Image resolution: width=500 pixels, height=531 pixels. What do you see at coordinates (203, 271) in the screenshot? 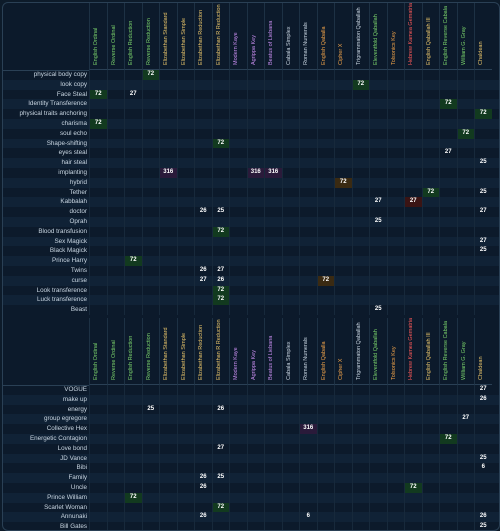
I see `table-cell: 26` at bounding box center [203, 271].